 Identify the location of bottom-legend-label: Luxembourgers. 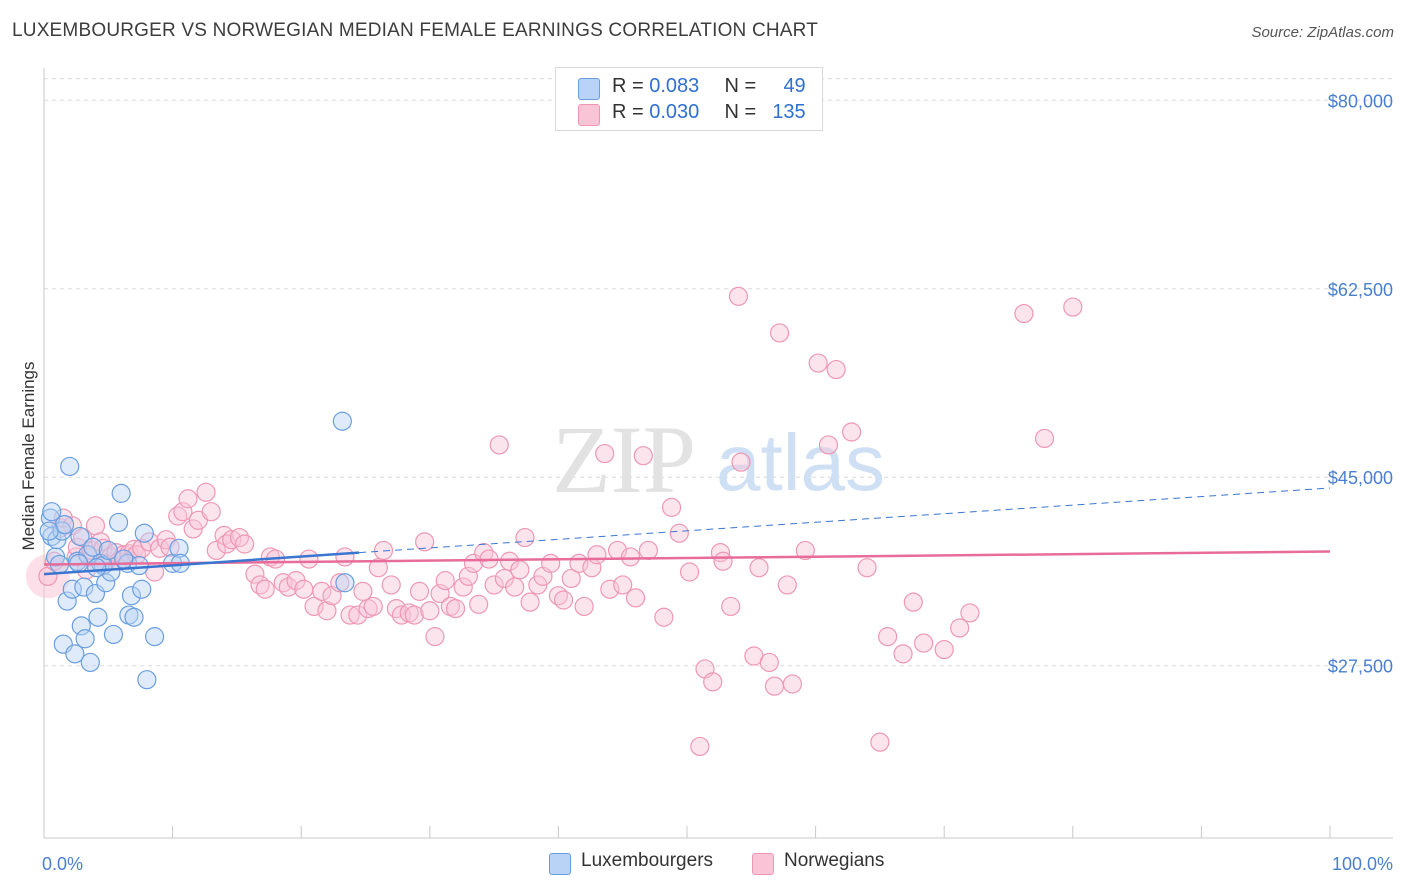
(647, 860).